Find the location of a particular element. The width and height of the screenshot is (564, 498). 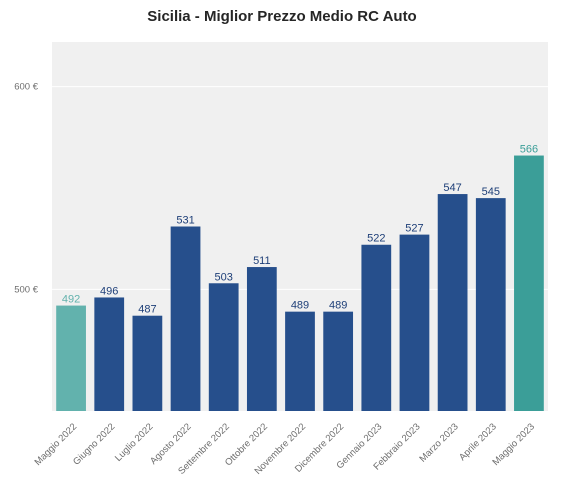

x-tick-label: Marzo 2023 is located at coordinates (438, 442).